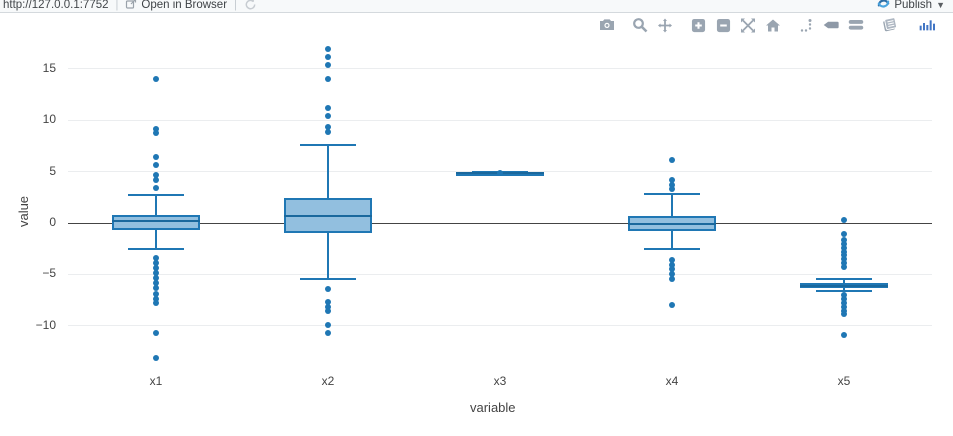 This screenshot has height=436, width=953. I want to click on zero-gridline, so click(500, 223).